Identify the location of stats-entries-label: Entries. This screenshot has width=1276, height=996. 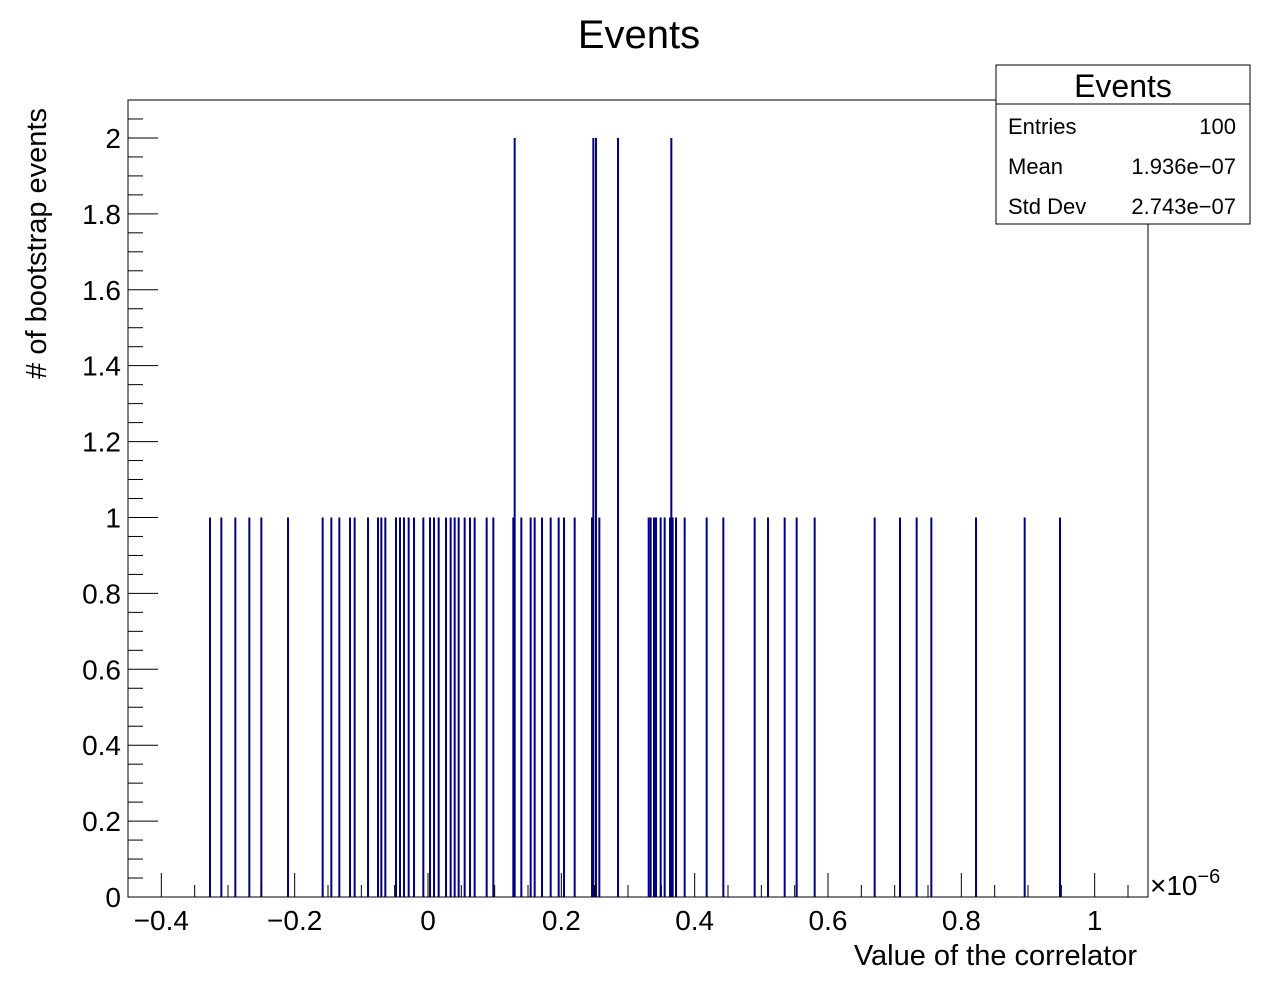
(1042, 126).